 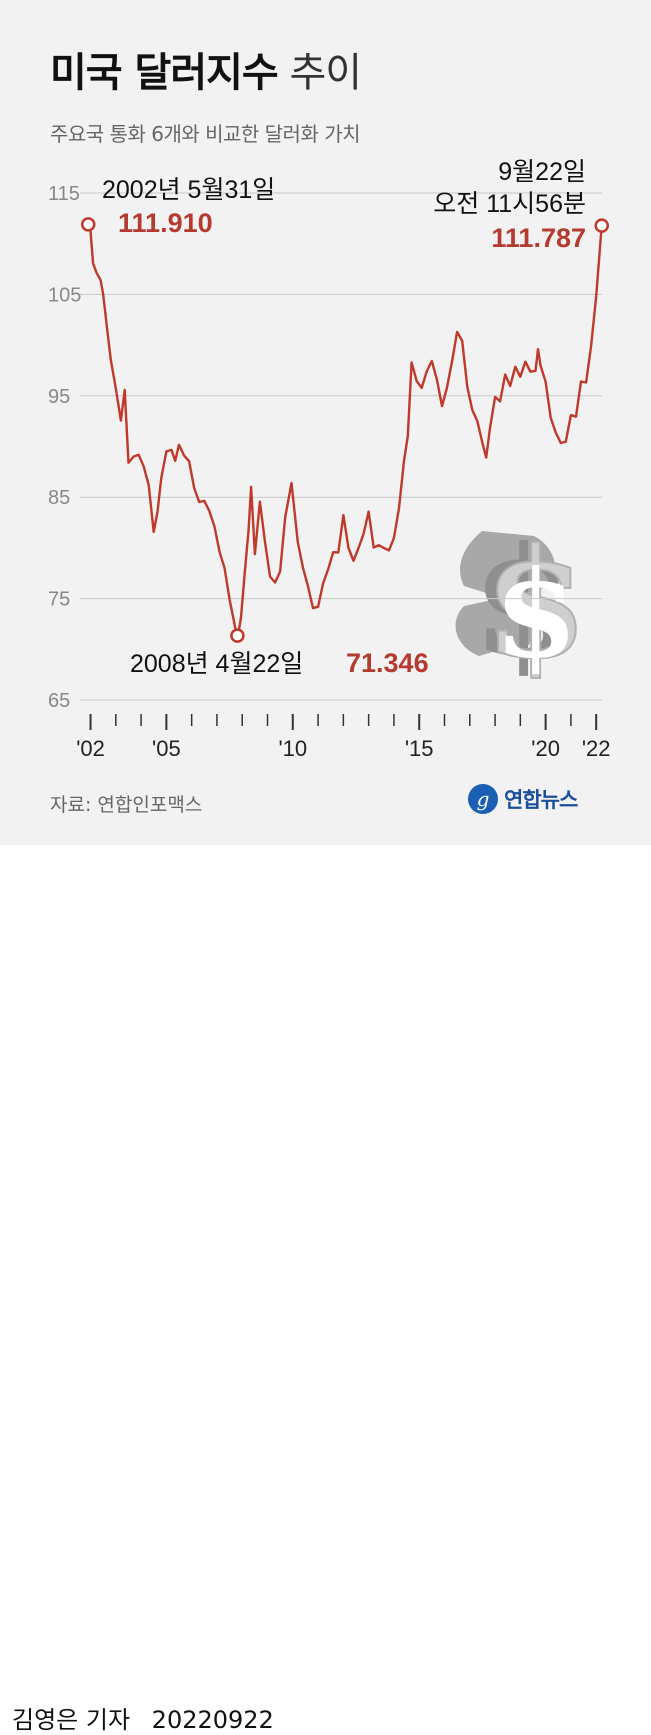 I want to click on annotation-date: 2002년 5월31일, so click(x=188, y=190).